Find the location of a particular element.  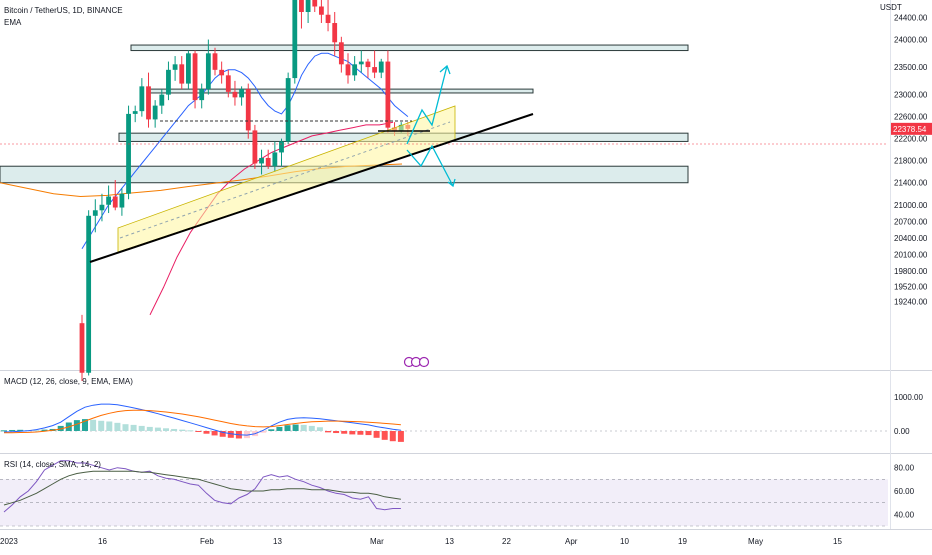

time-tick-label: Apr is located at coordinates (571, 541).